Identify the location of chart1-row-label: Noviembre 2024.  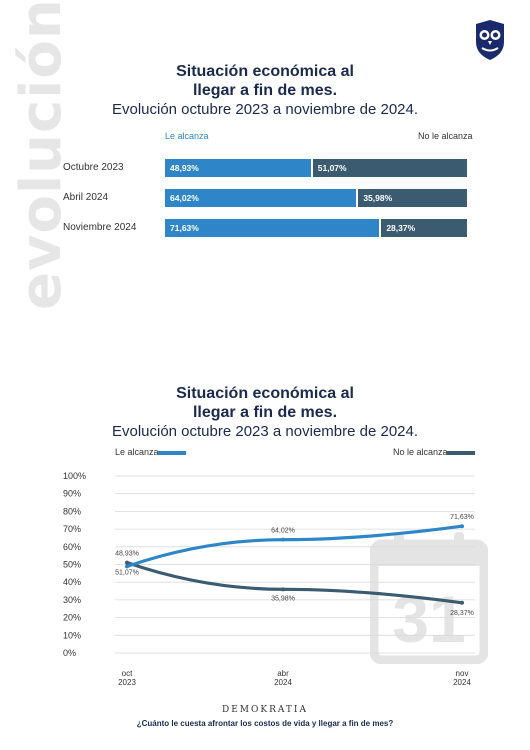
(100, 227).